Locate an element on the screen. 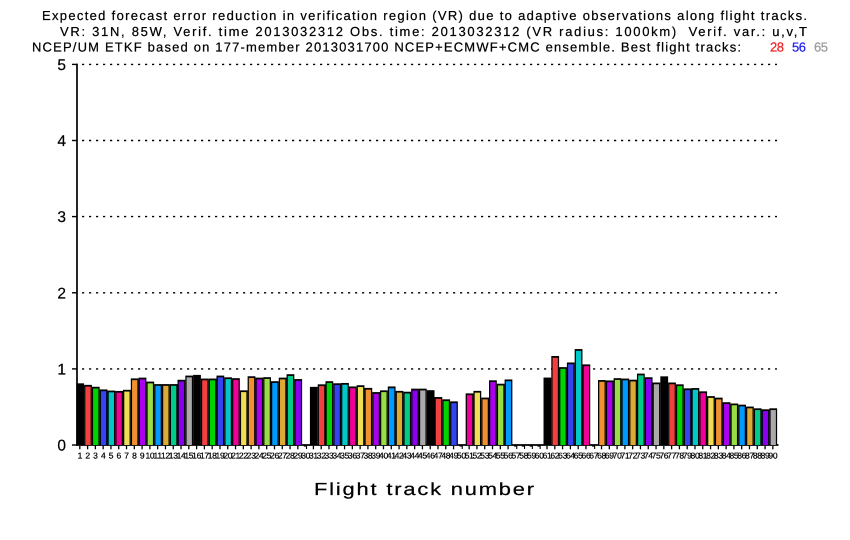 The image size is (850, 540). svg-text: 86 is located at coordinates (741, 456).